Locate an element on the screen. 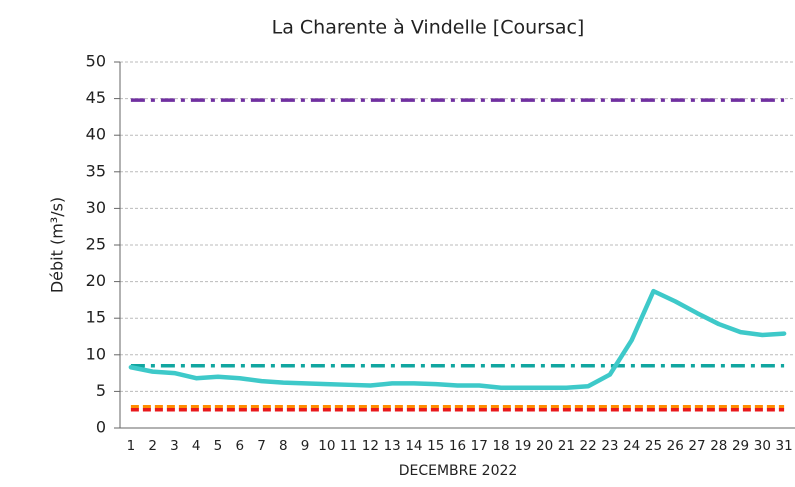  x-tick-label: 16 is located at coordinates (457, 446).